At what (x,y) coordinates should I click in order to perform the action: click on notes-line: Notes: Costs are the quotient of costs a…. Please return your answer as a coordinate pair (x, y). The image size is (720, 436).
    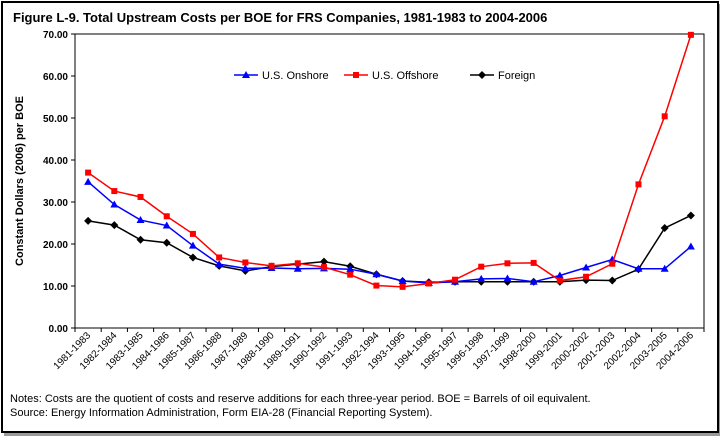
    Looking at the image, I should click on (300, 399).